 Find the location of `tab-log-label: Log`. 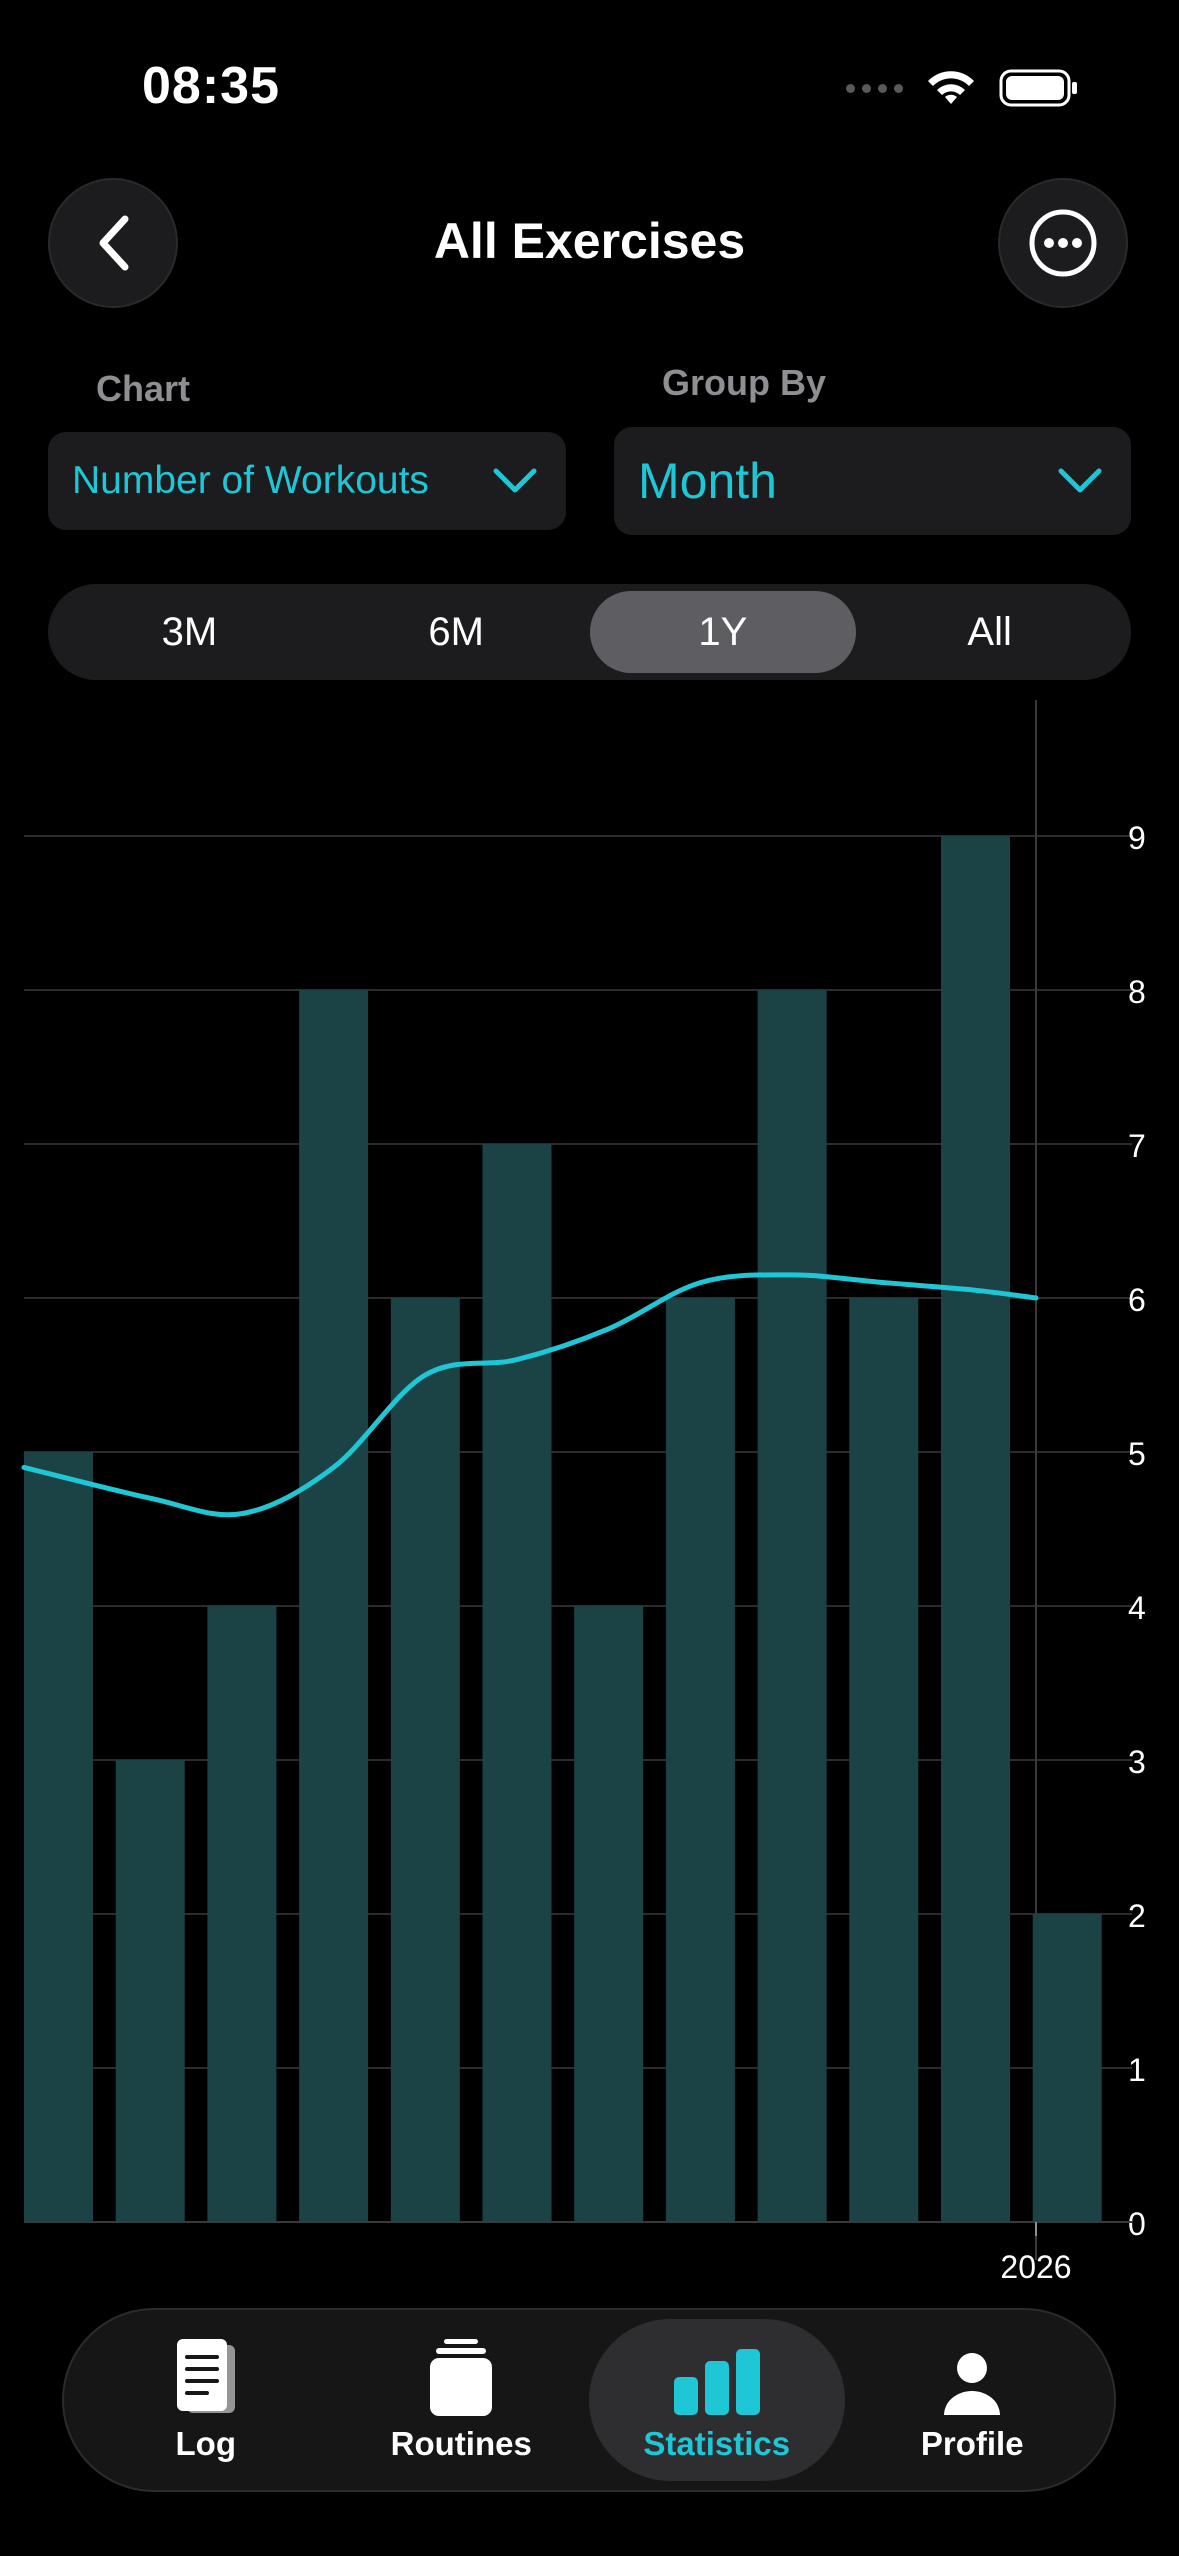

tab-log-label: Log is located at coordinates (205, 2443).